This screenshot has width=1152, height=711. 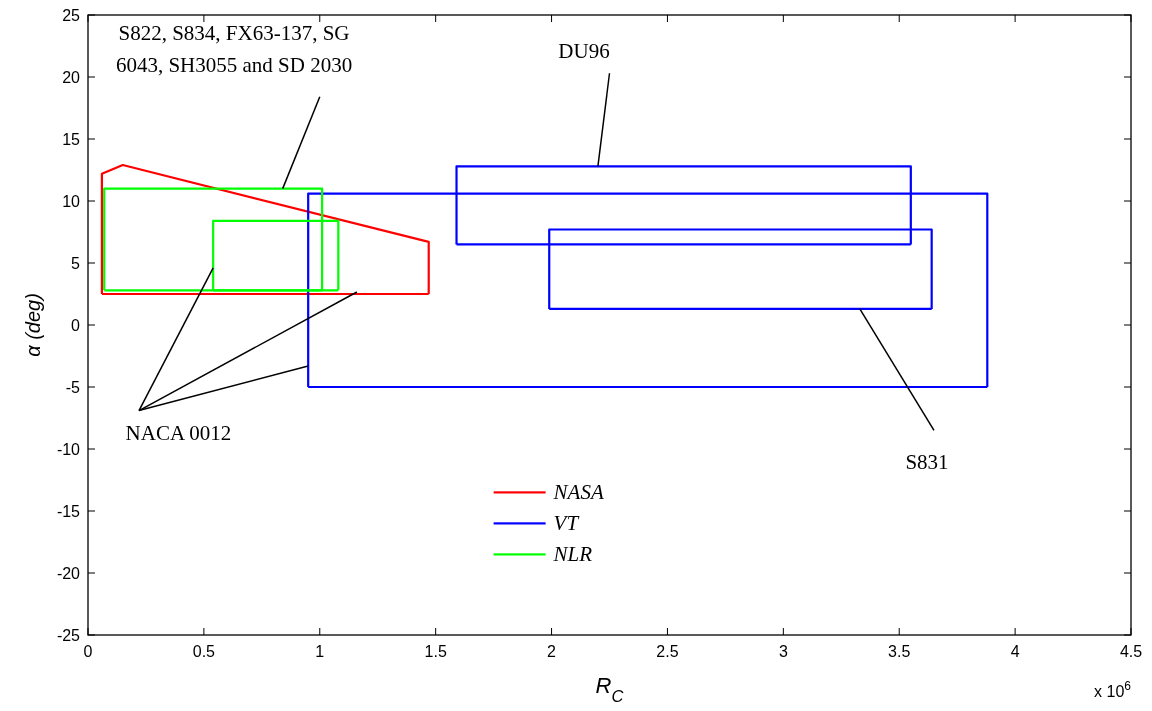 I want to click on x-tick-label: 2.5, so click(x=667, y=651).